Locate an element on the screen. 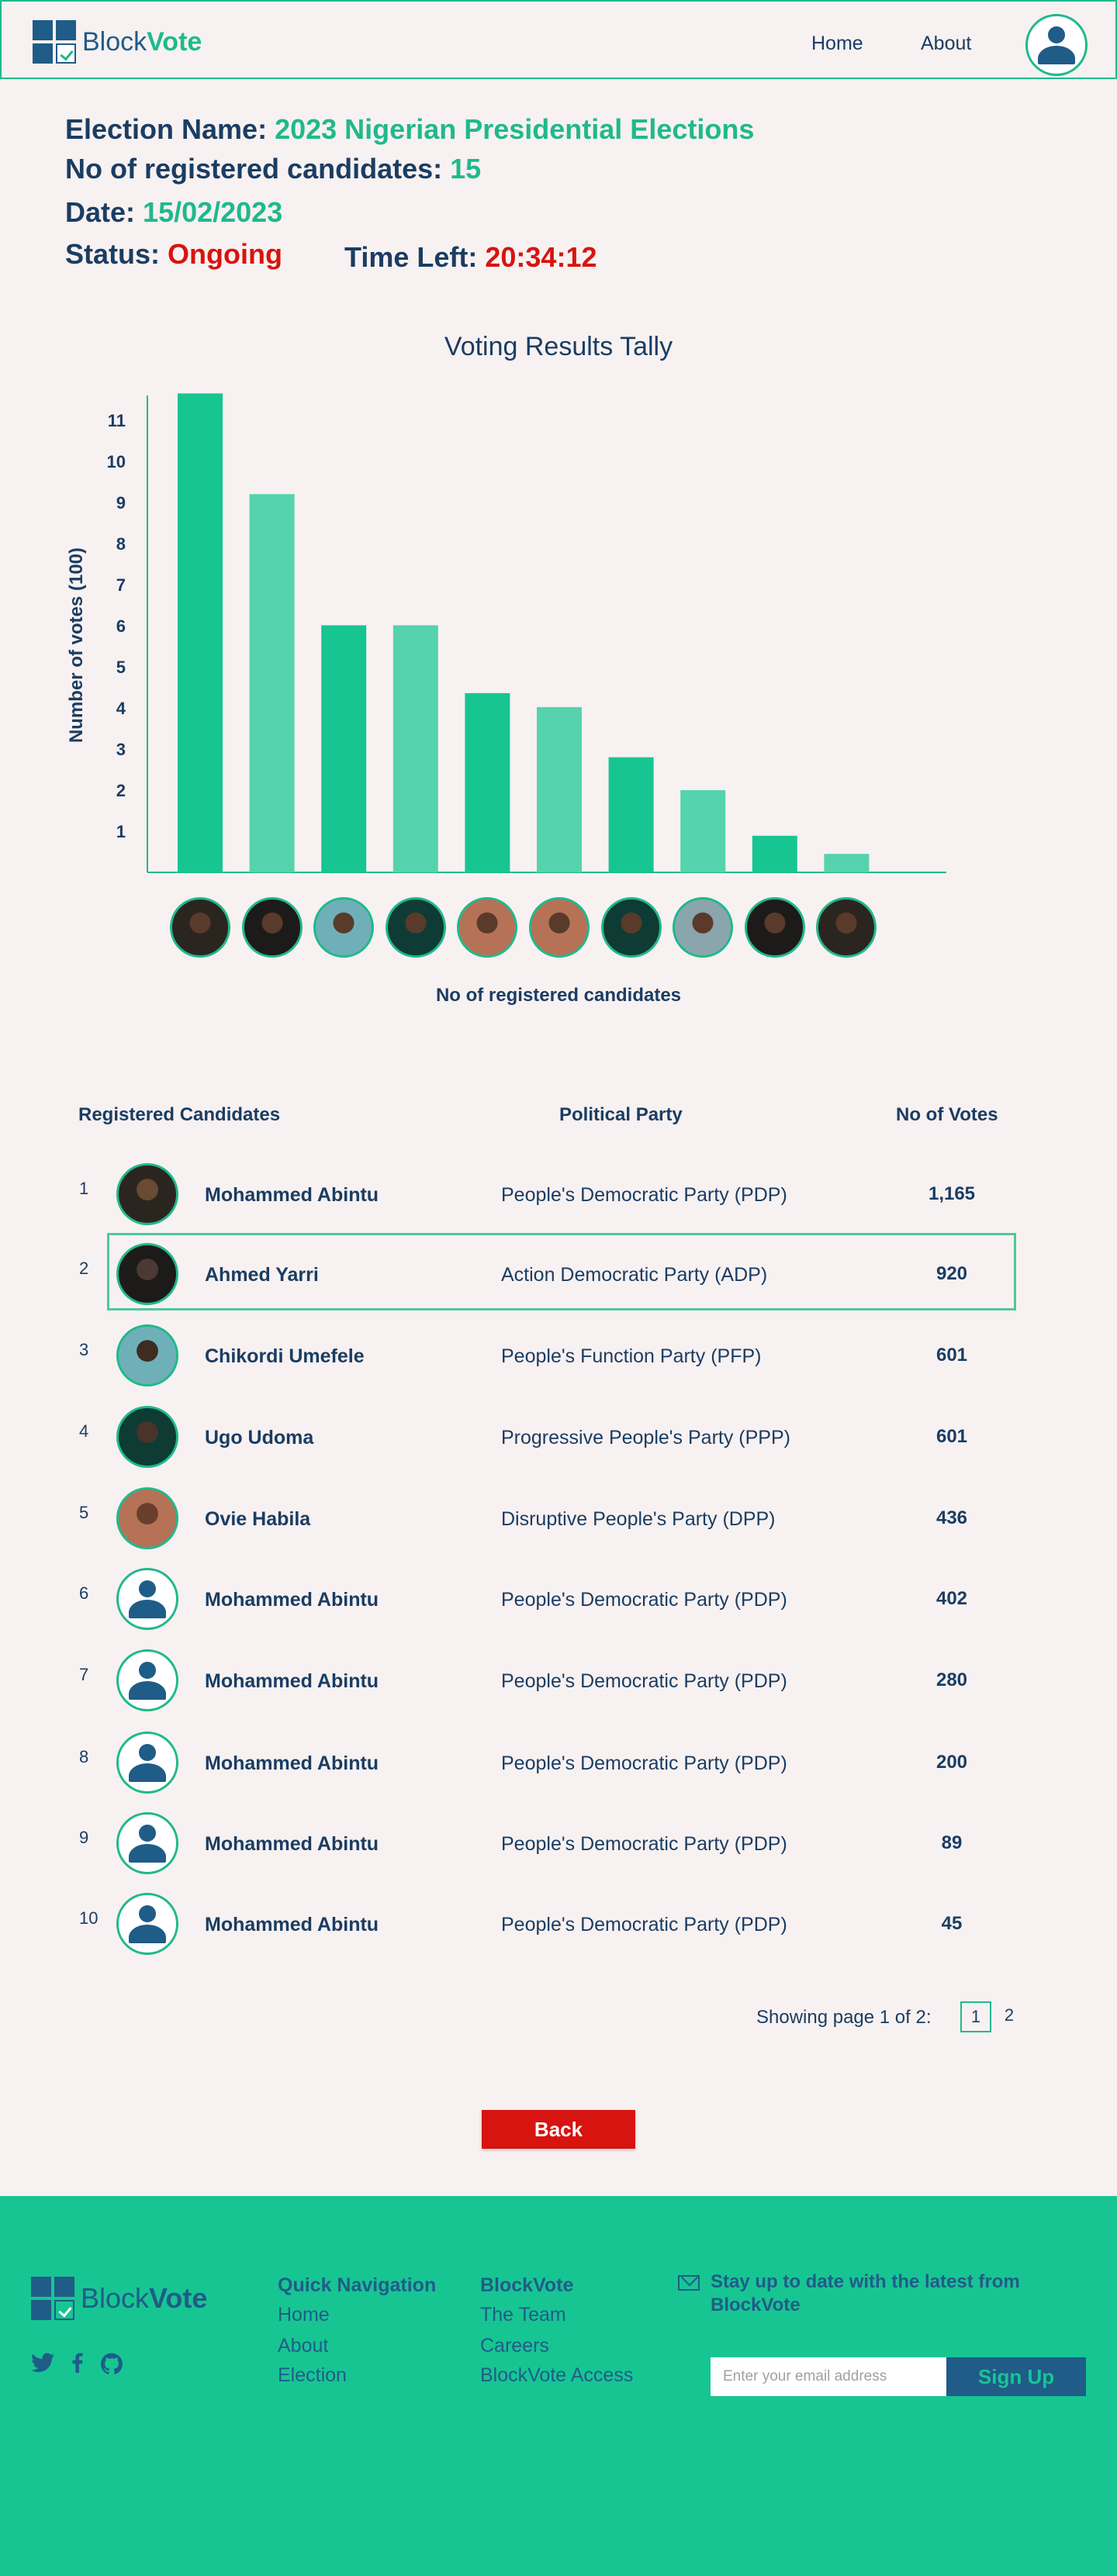 Image resolution: width=1117 pixels, height=2576 pixels. row-number: 9 is located at coordinates (84, 1837).